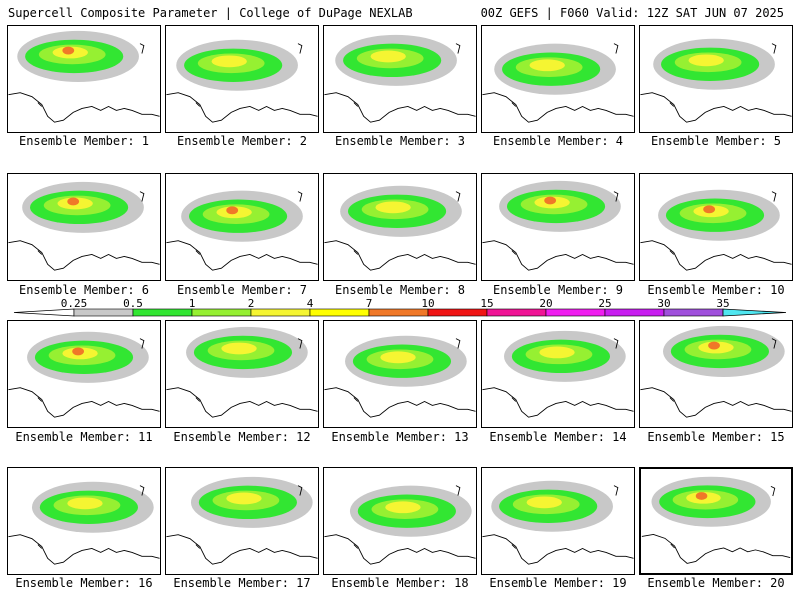  What do you see at coordinates (400, 312) in the screenshot?
I see `color-scale-bar` at bounding box center [400, 312].